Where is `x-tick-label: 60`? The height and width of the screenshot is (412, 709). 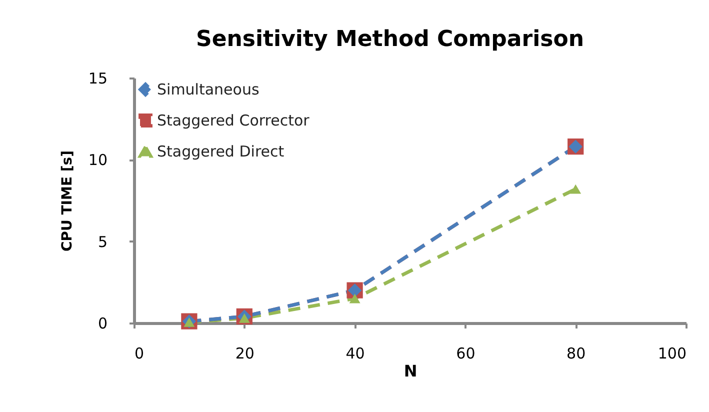
x-tick-label: 60 is located at coordinates (466, 353).